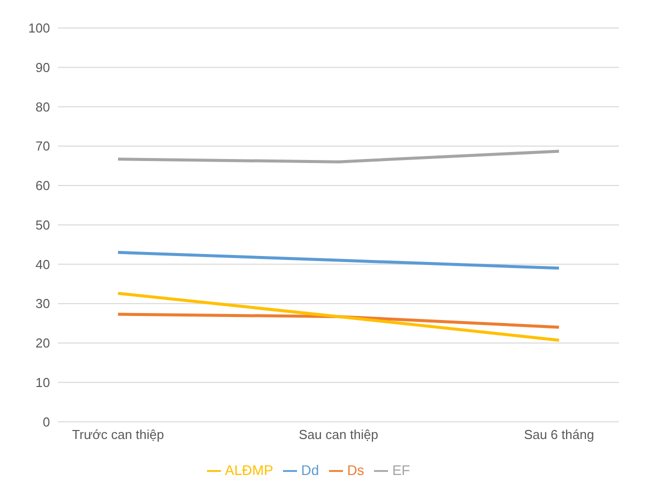  Describe the element at coordinates (401, 470) in the screenshot. I see `legend-label: EF` at that location.